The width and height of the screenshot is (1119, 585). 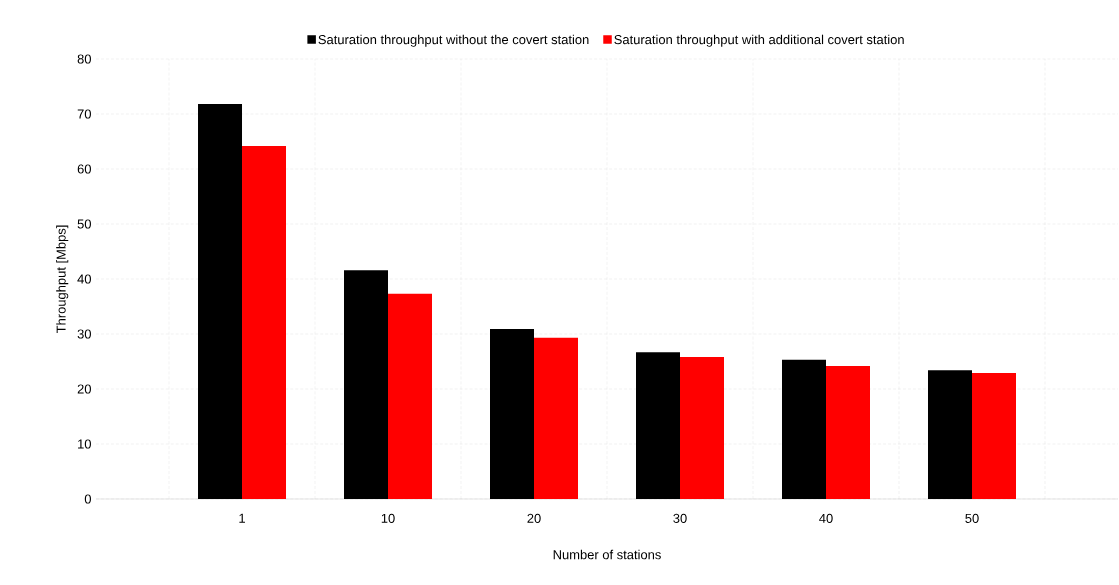 What do you see at coordinates (972, 518) in the screenshot?
I see `x-tick-label: 50` at bounding box center [972, 518].